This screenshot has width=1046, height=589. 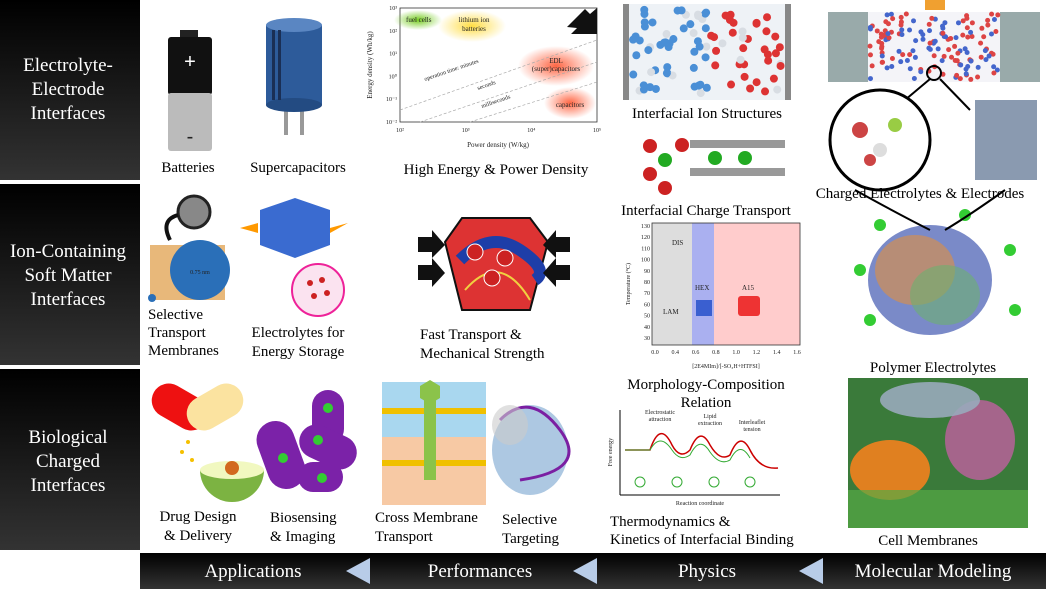 I want to click on tick-label: 10⁻¹, so click(x=391, y=100).